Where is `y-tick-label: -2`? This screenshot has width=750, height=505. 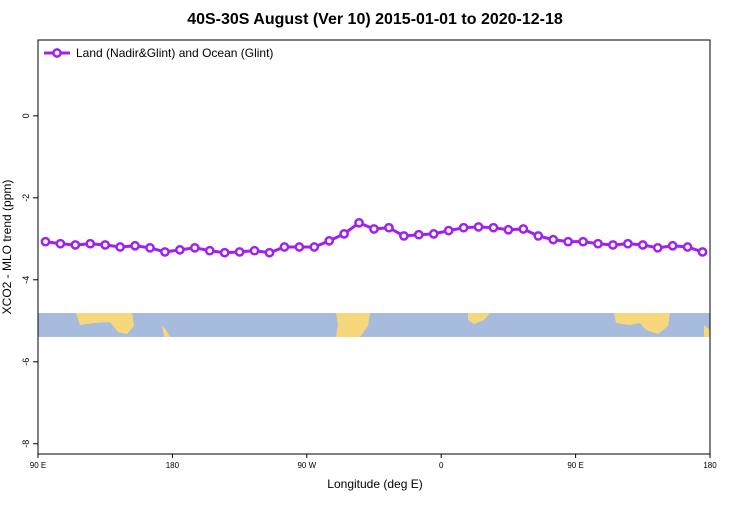
y-tick-label: -2 is located at coordinates (26, 198).